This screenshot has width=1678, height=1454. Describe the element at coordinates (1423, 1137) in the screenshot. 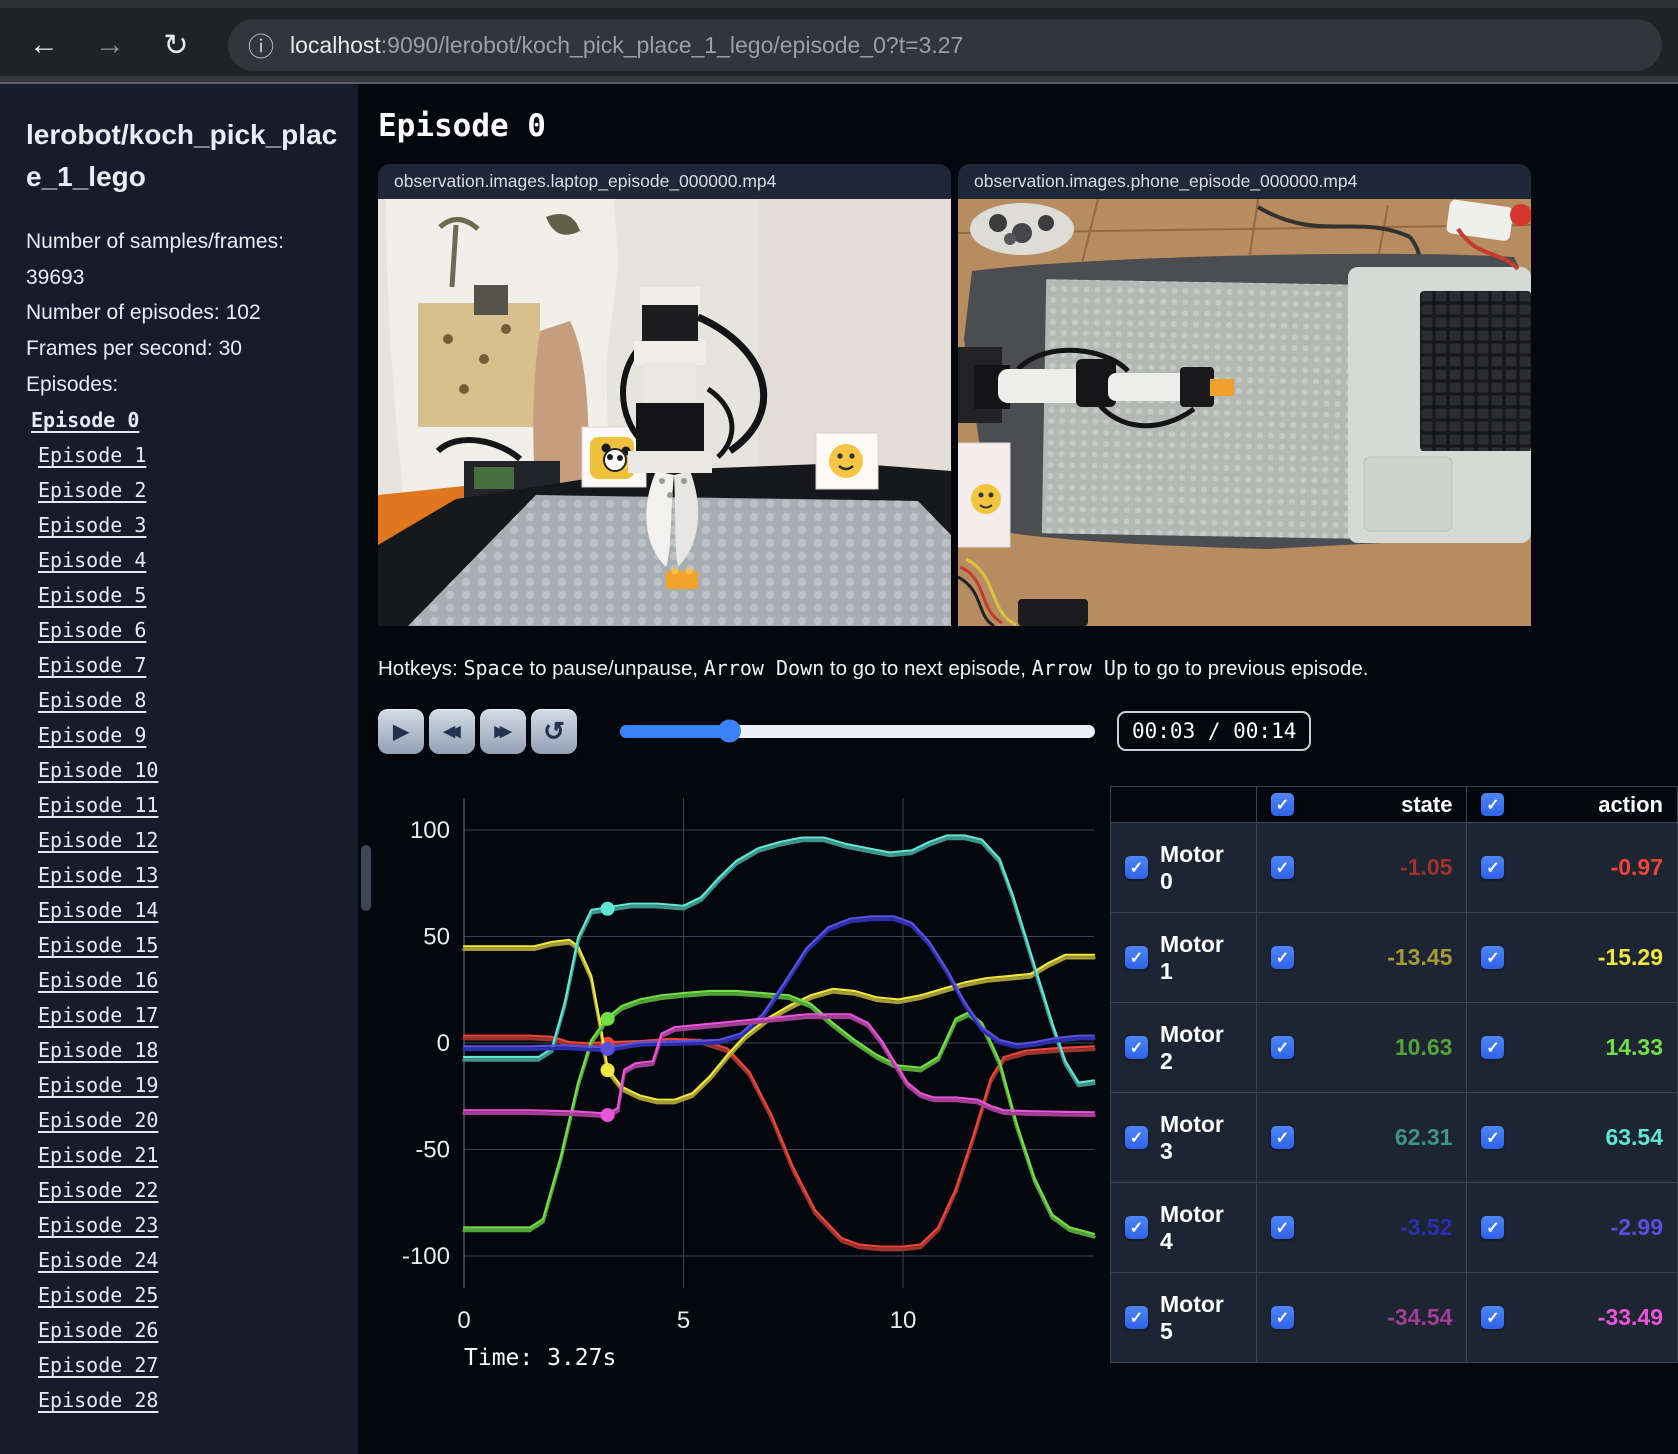

I see `motor-3-state-value: 62.31` at that location.